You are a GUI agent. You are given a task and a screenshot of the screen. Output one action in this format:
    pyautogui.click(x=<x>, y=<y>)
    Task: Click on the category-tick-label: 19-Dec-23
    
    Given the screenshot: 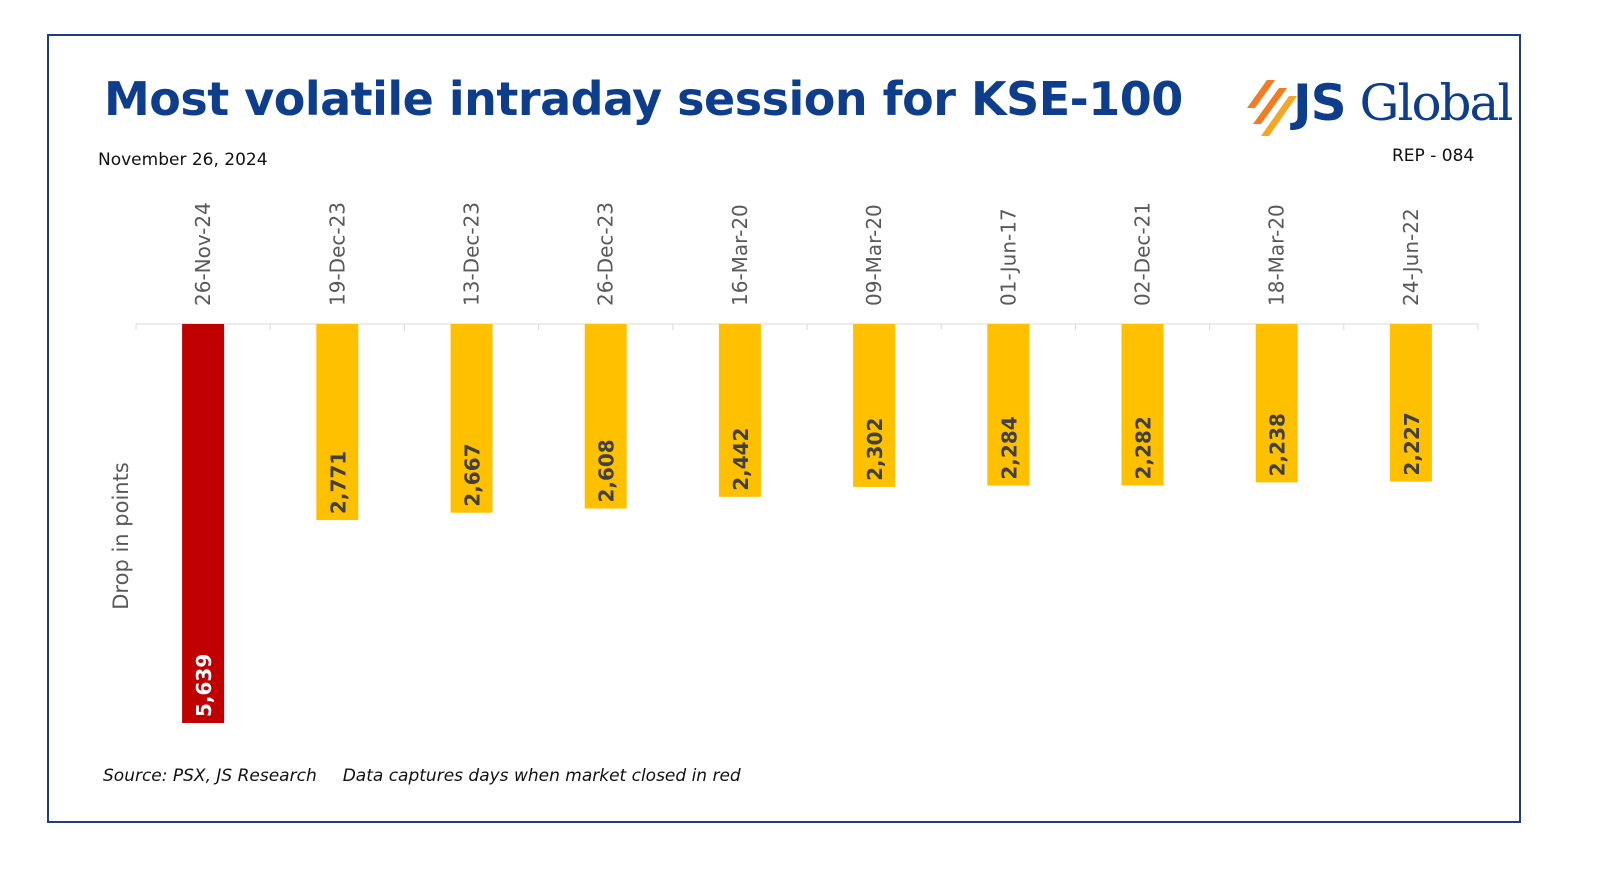 What is the action you would take?
    pyautogui.click(x=337, y=254)
    